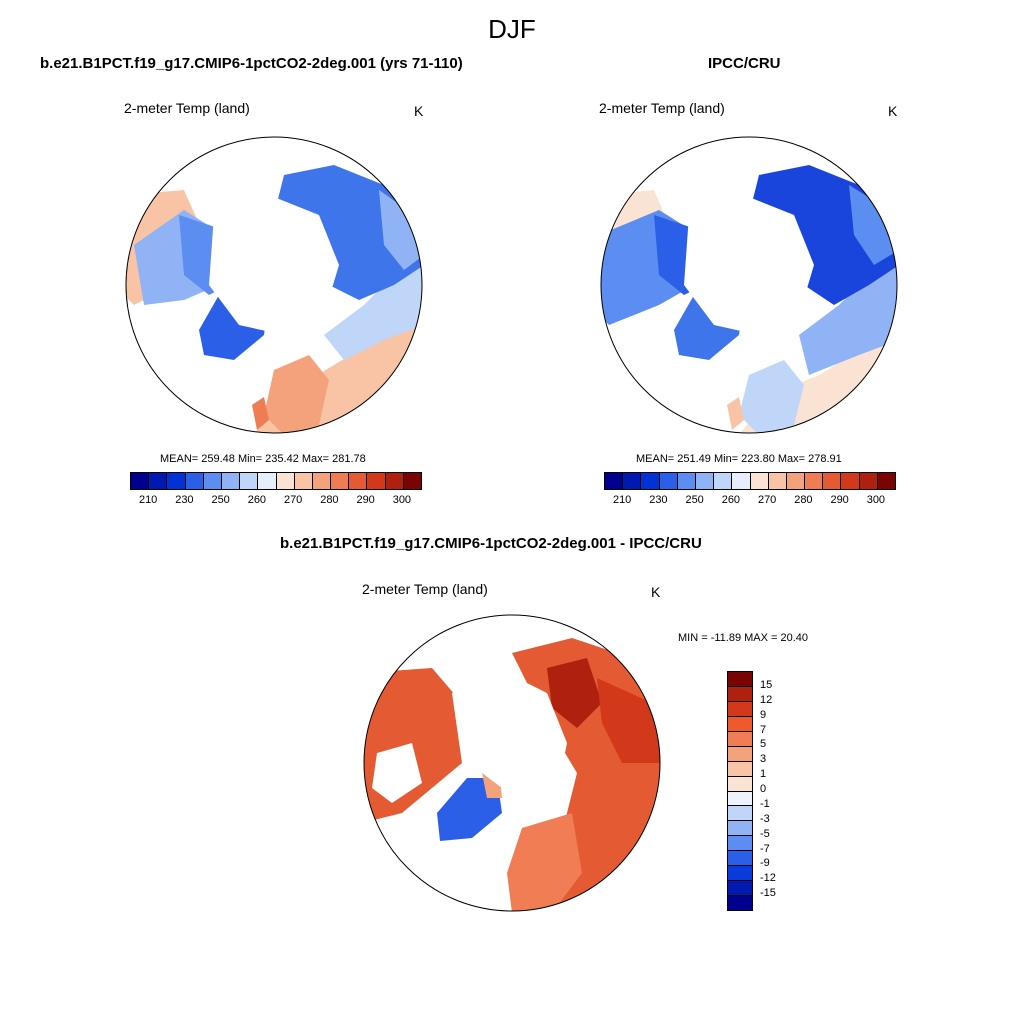 Image resolution: width=1024 pixels, height=1024 pixels. Describe the element at coordinates (419, 111) in the screenshot. I see `panel-1-units-label: K` at that location.